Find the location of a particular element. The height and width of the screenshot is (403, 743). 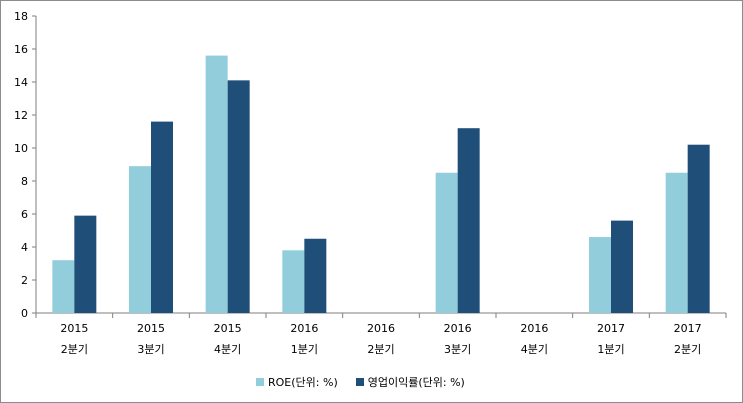

x-axis is located at coordinates (381, 315).